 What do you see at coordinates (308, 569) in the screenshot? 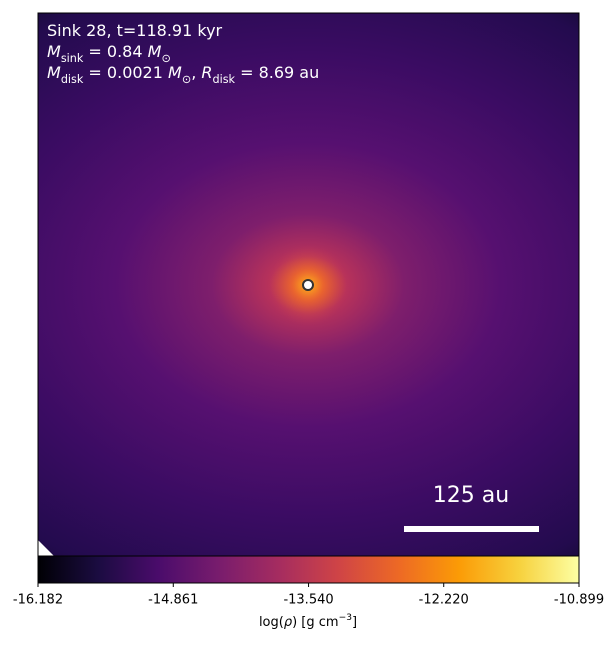
I see `colorbar` at bounding box center [308, 569].